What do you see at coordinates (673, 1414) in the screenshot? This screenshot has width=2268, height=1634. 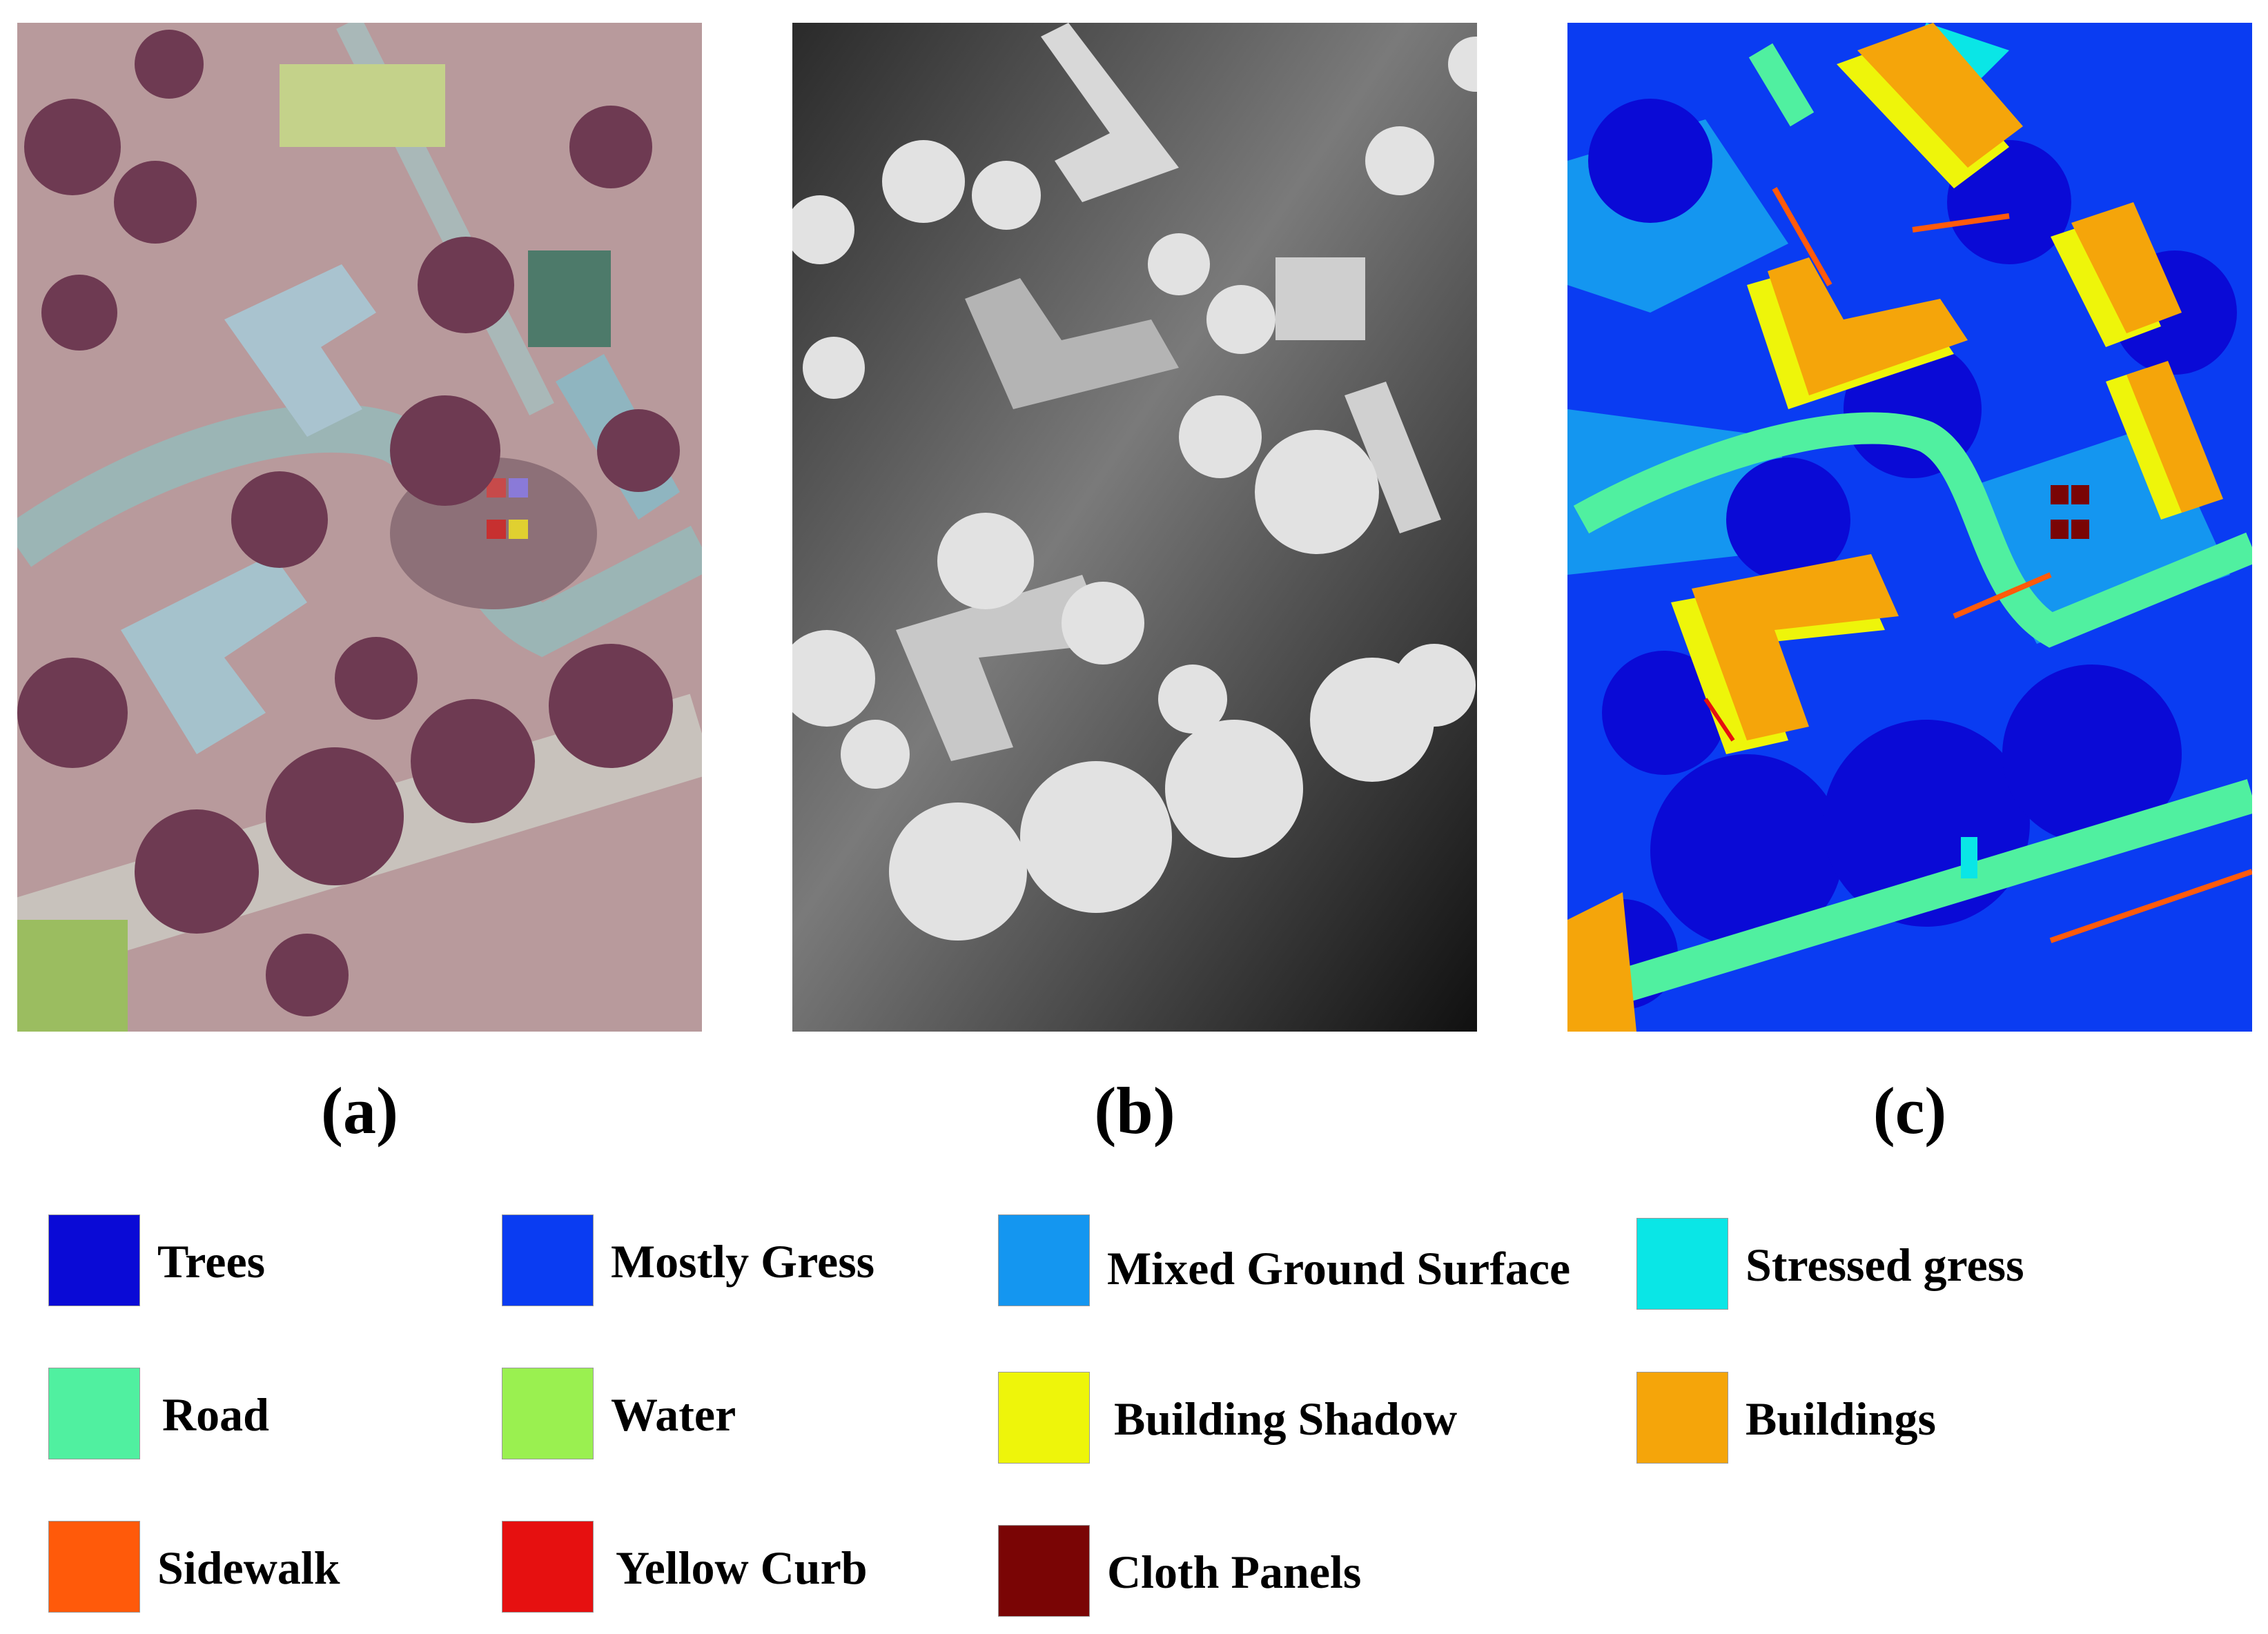 I see `legend-label: Water` at bounding box center [673, 1414].